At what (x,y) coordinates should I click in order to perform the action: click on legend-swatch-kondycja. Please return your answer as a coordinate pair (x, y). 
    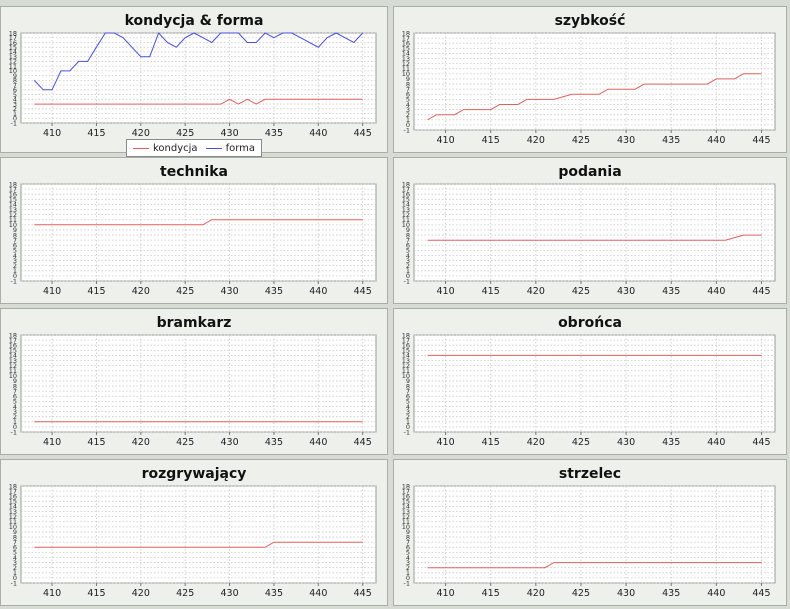
    Looking at the image, I should click on (141, 148).